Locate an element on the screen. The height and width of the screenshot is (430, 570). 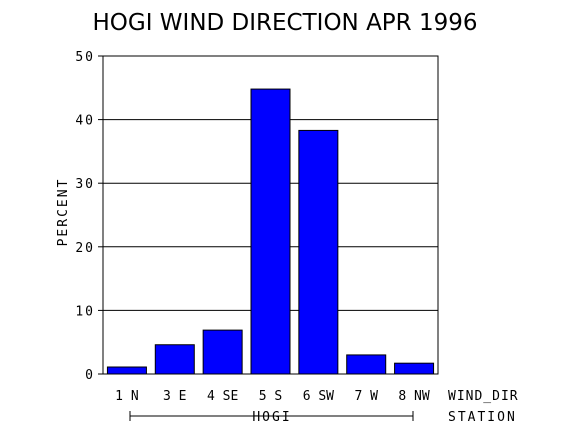
y-tick-label: 0 is located at coordinates (90, 375).